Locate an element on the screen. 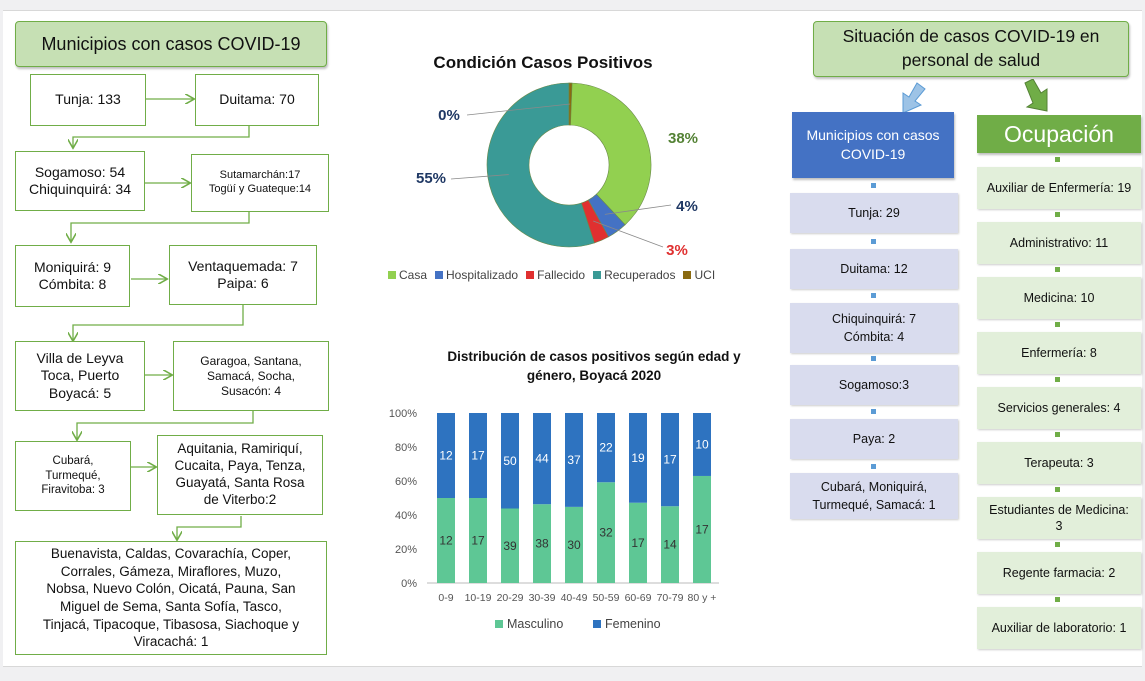 The image size is (1145, 681). ocup-estudiantes-medicina: Estudiantes de Medicina: 3 is located at coordinates (1059, 518).